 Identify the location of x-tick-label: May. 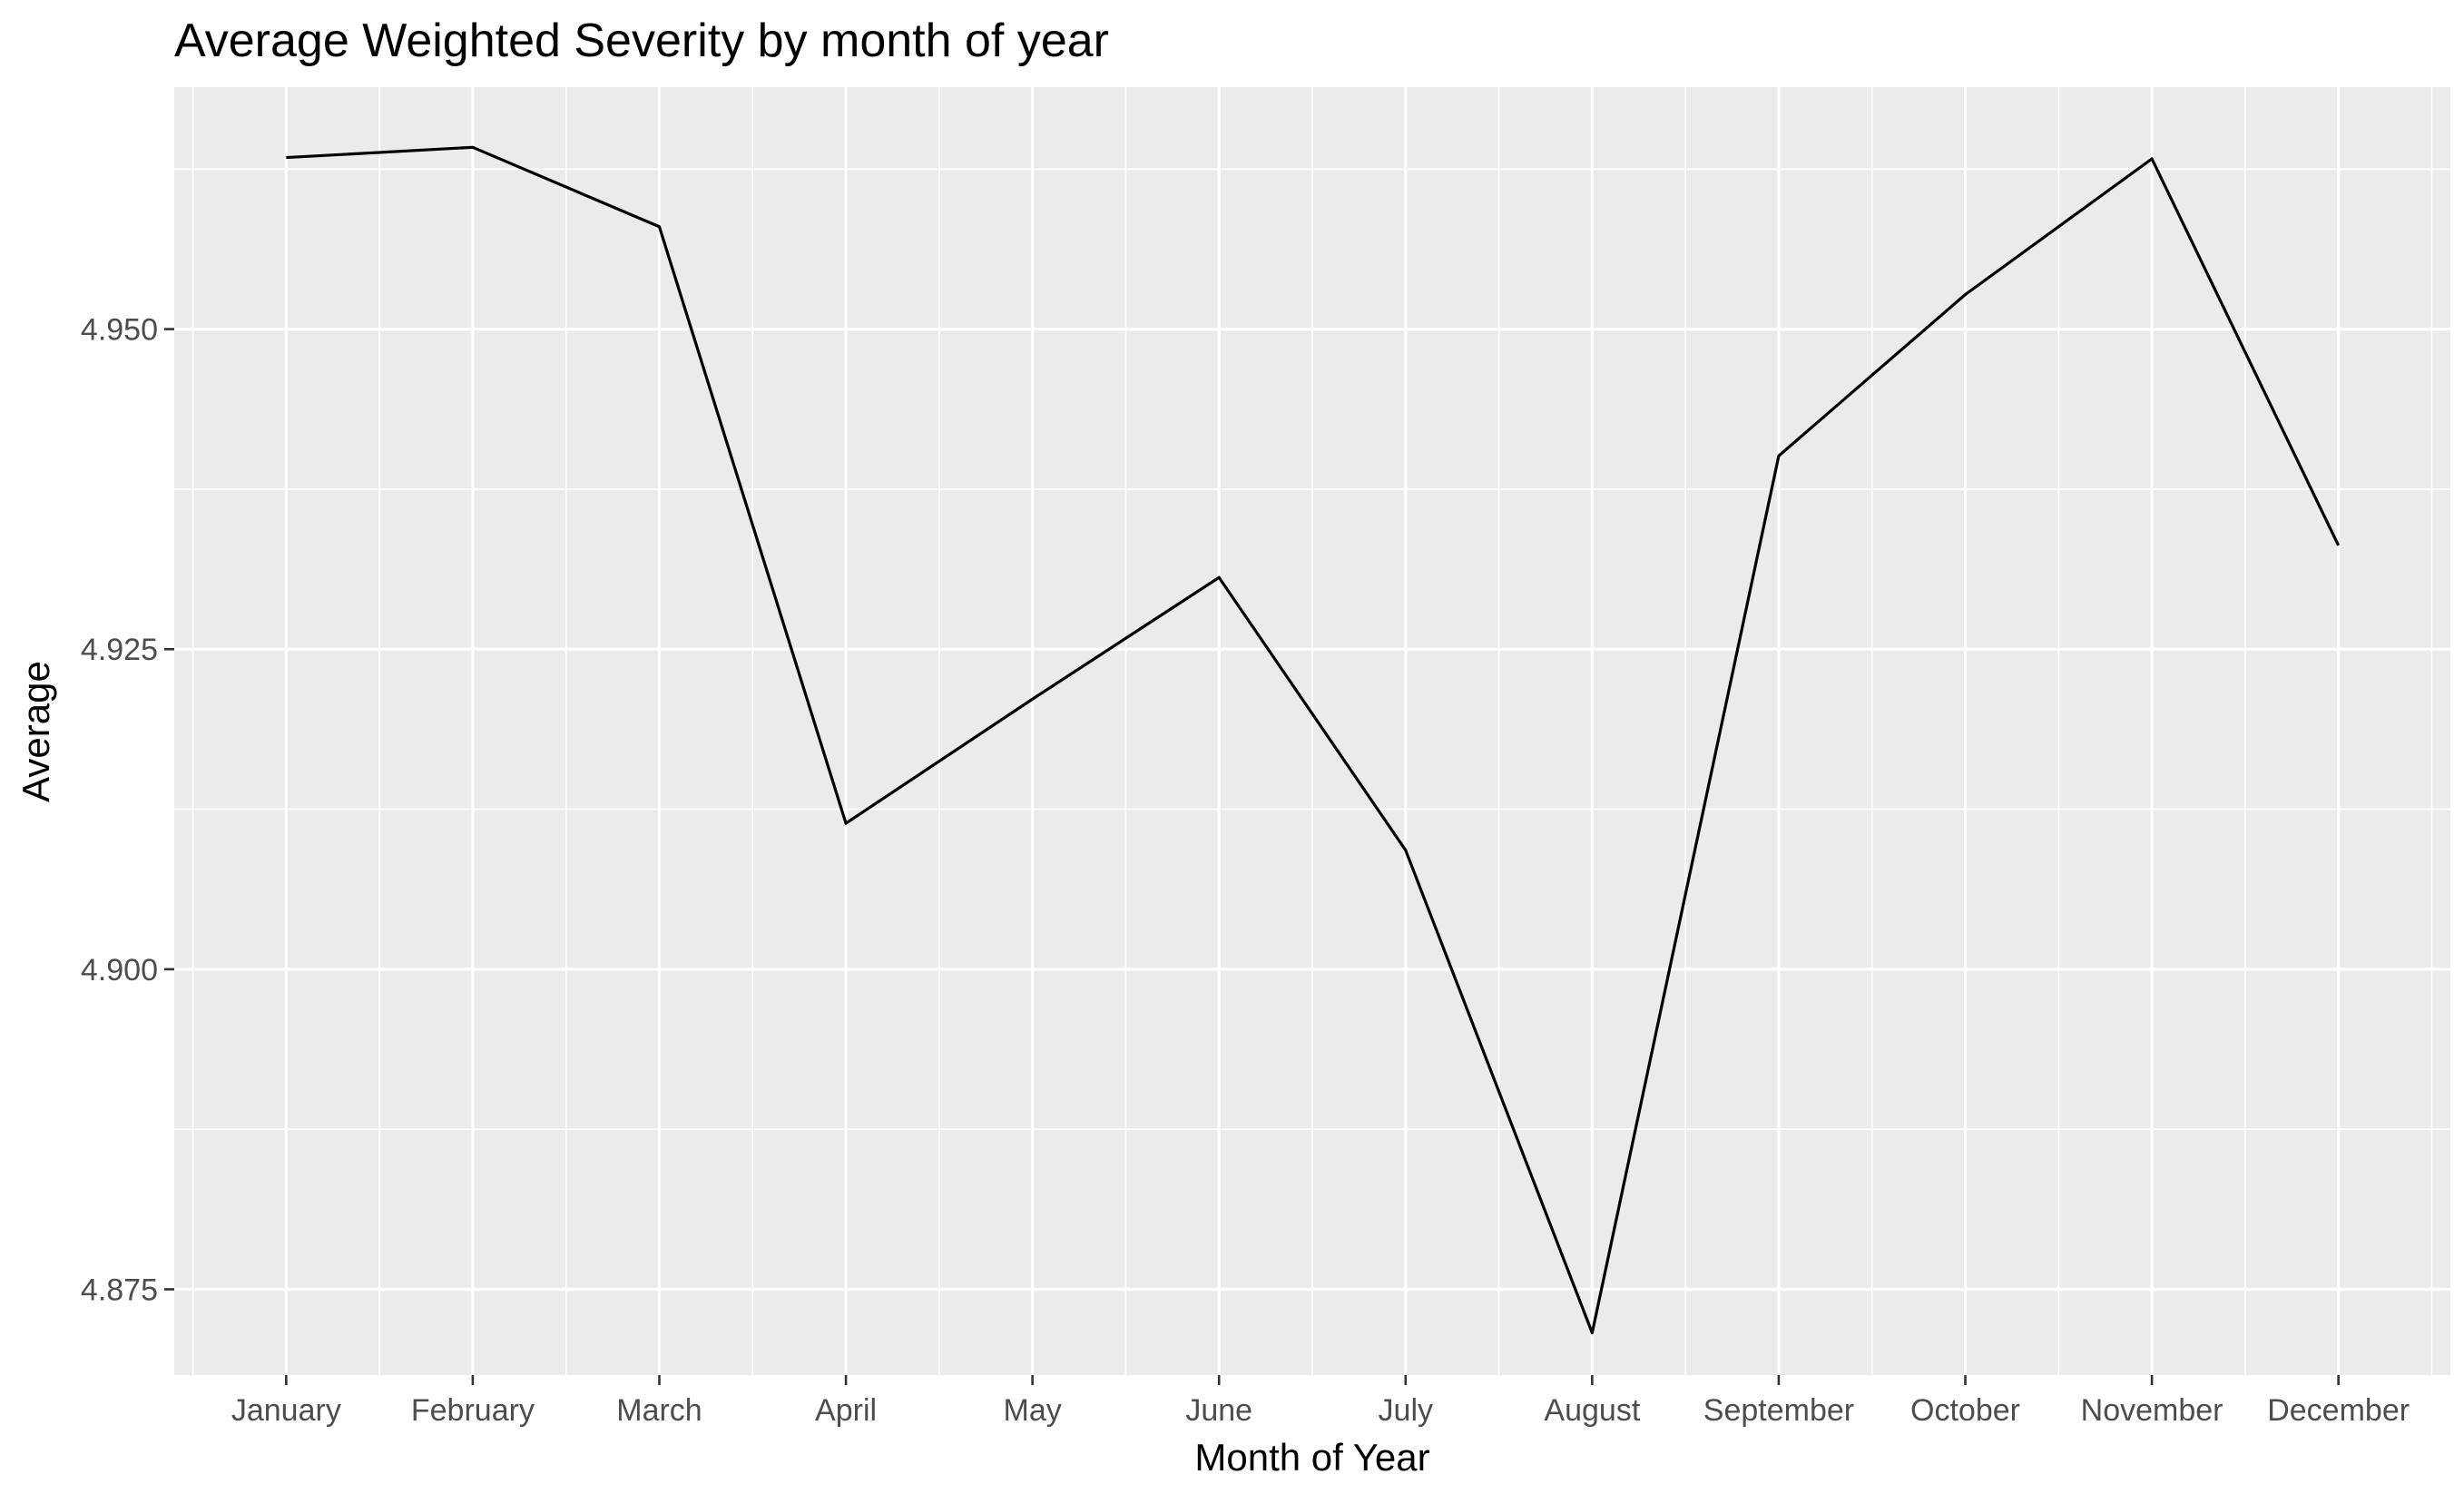
(1033, 1410).